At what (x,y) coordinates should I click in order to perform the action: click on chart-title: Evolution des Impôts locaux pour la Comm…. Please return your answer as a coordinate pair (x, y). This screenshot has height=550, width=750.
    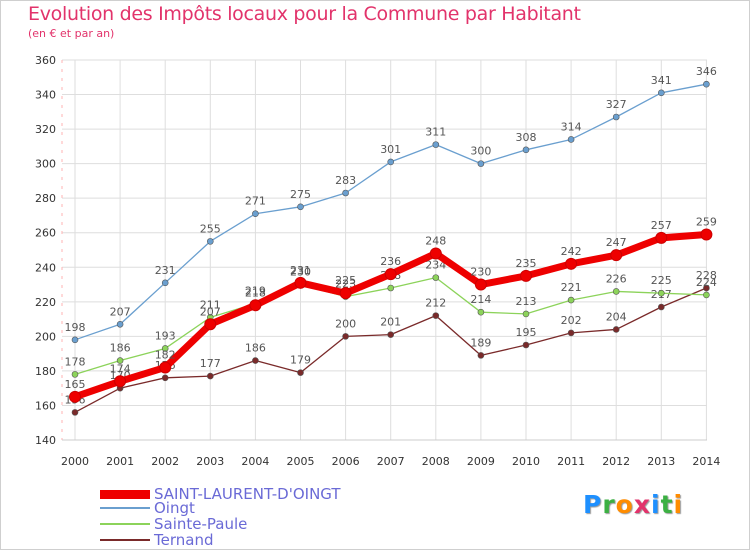
    Looking at the image, I should click on (304, 14).